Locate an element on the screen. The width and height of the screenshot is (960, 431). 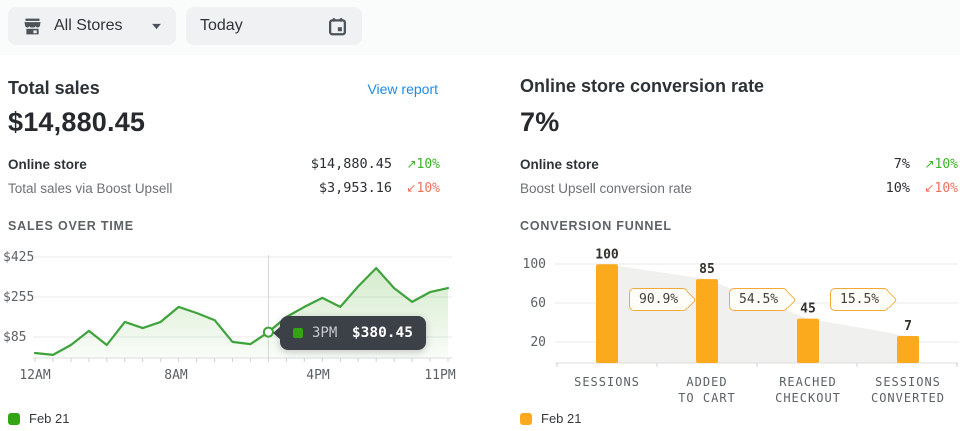
funnel-bar-value: 45 is located at coordinates (808, 309).